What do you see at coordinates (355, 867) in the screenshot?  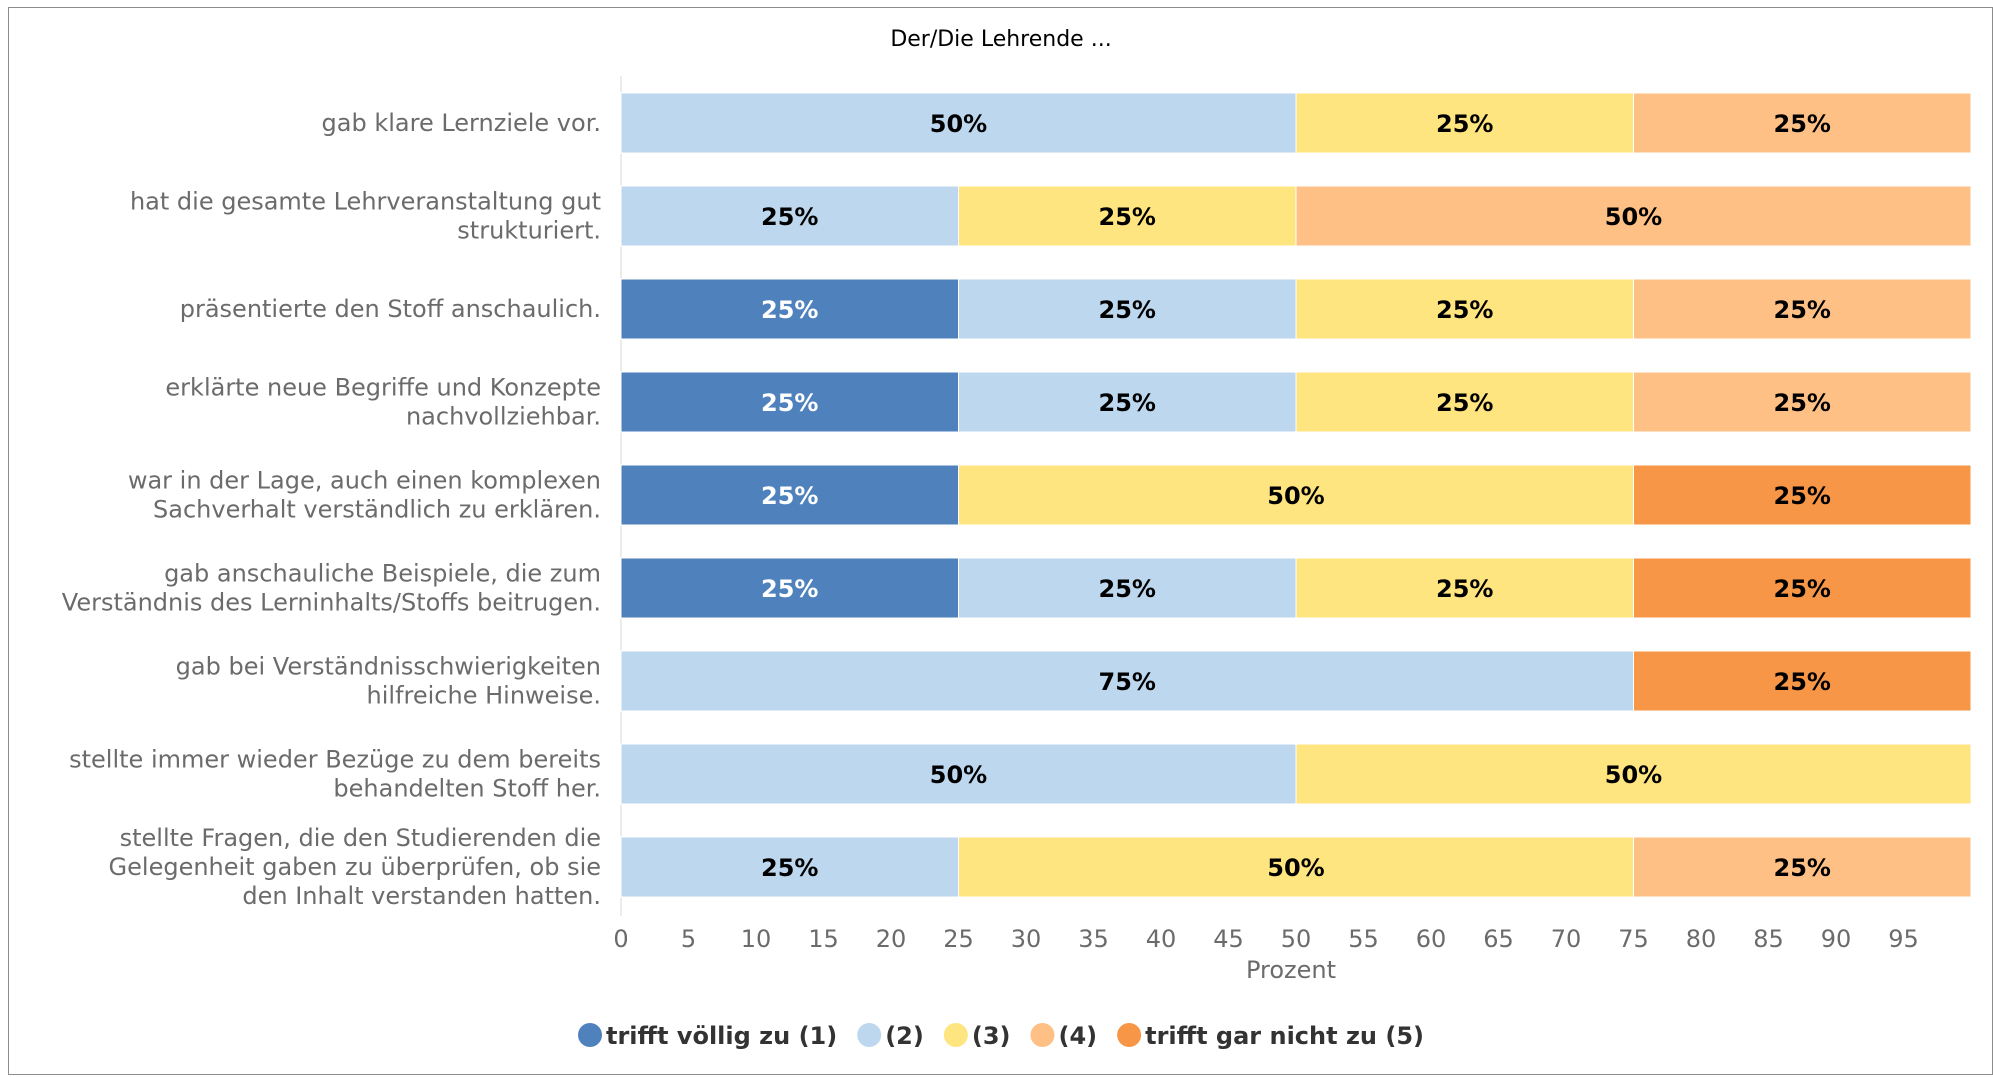 I see `category-label-line: Gelegenheit gaben zu überprüfen, ob sie` at bounding box center [355, 867].